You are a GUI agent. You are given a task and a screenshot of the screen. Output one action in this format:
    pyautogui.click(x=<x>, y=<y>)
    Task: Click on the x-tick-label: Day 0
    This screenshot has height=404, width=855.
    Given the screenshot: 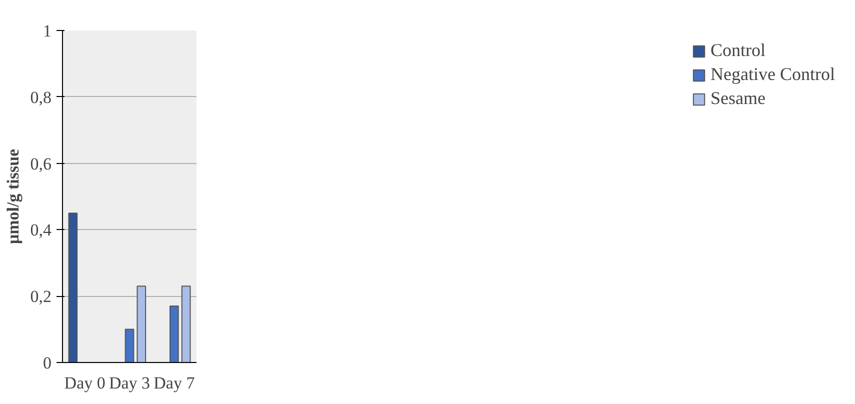 What is the action you would take?
    pyautogui.click(x=85, y=383)
    